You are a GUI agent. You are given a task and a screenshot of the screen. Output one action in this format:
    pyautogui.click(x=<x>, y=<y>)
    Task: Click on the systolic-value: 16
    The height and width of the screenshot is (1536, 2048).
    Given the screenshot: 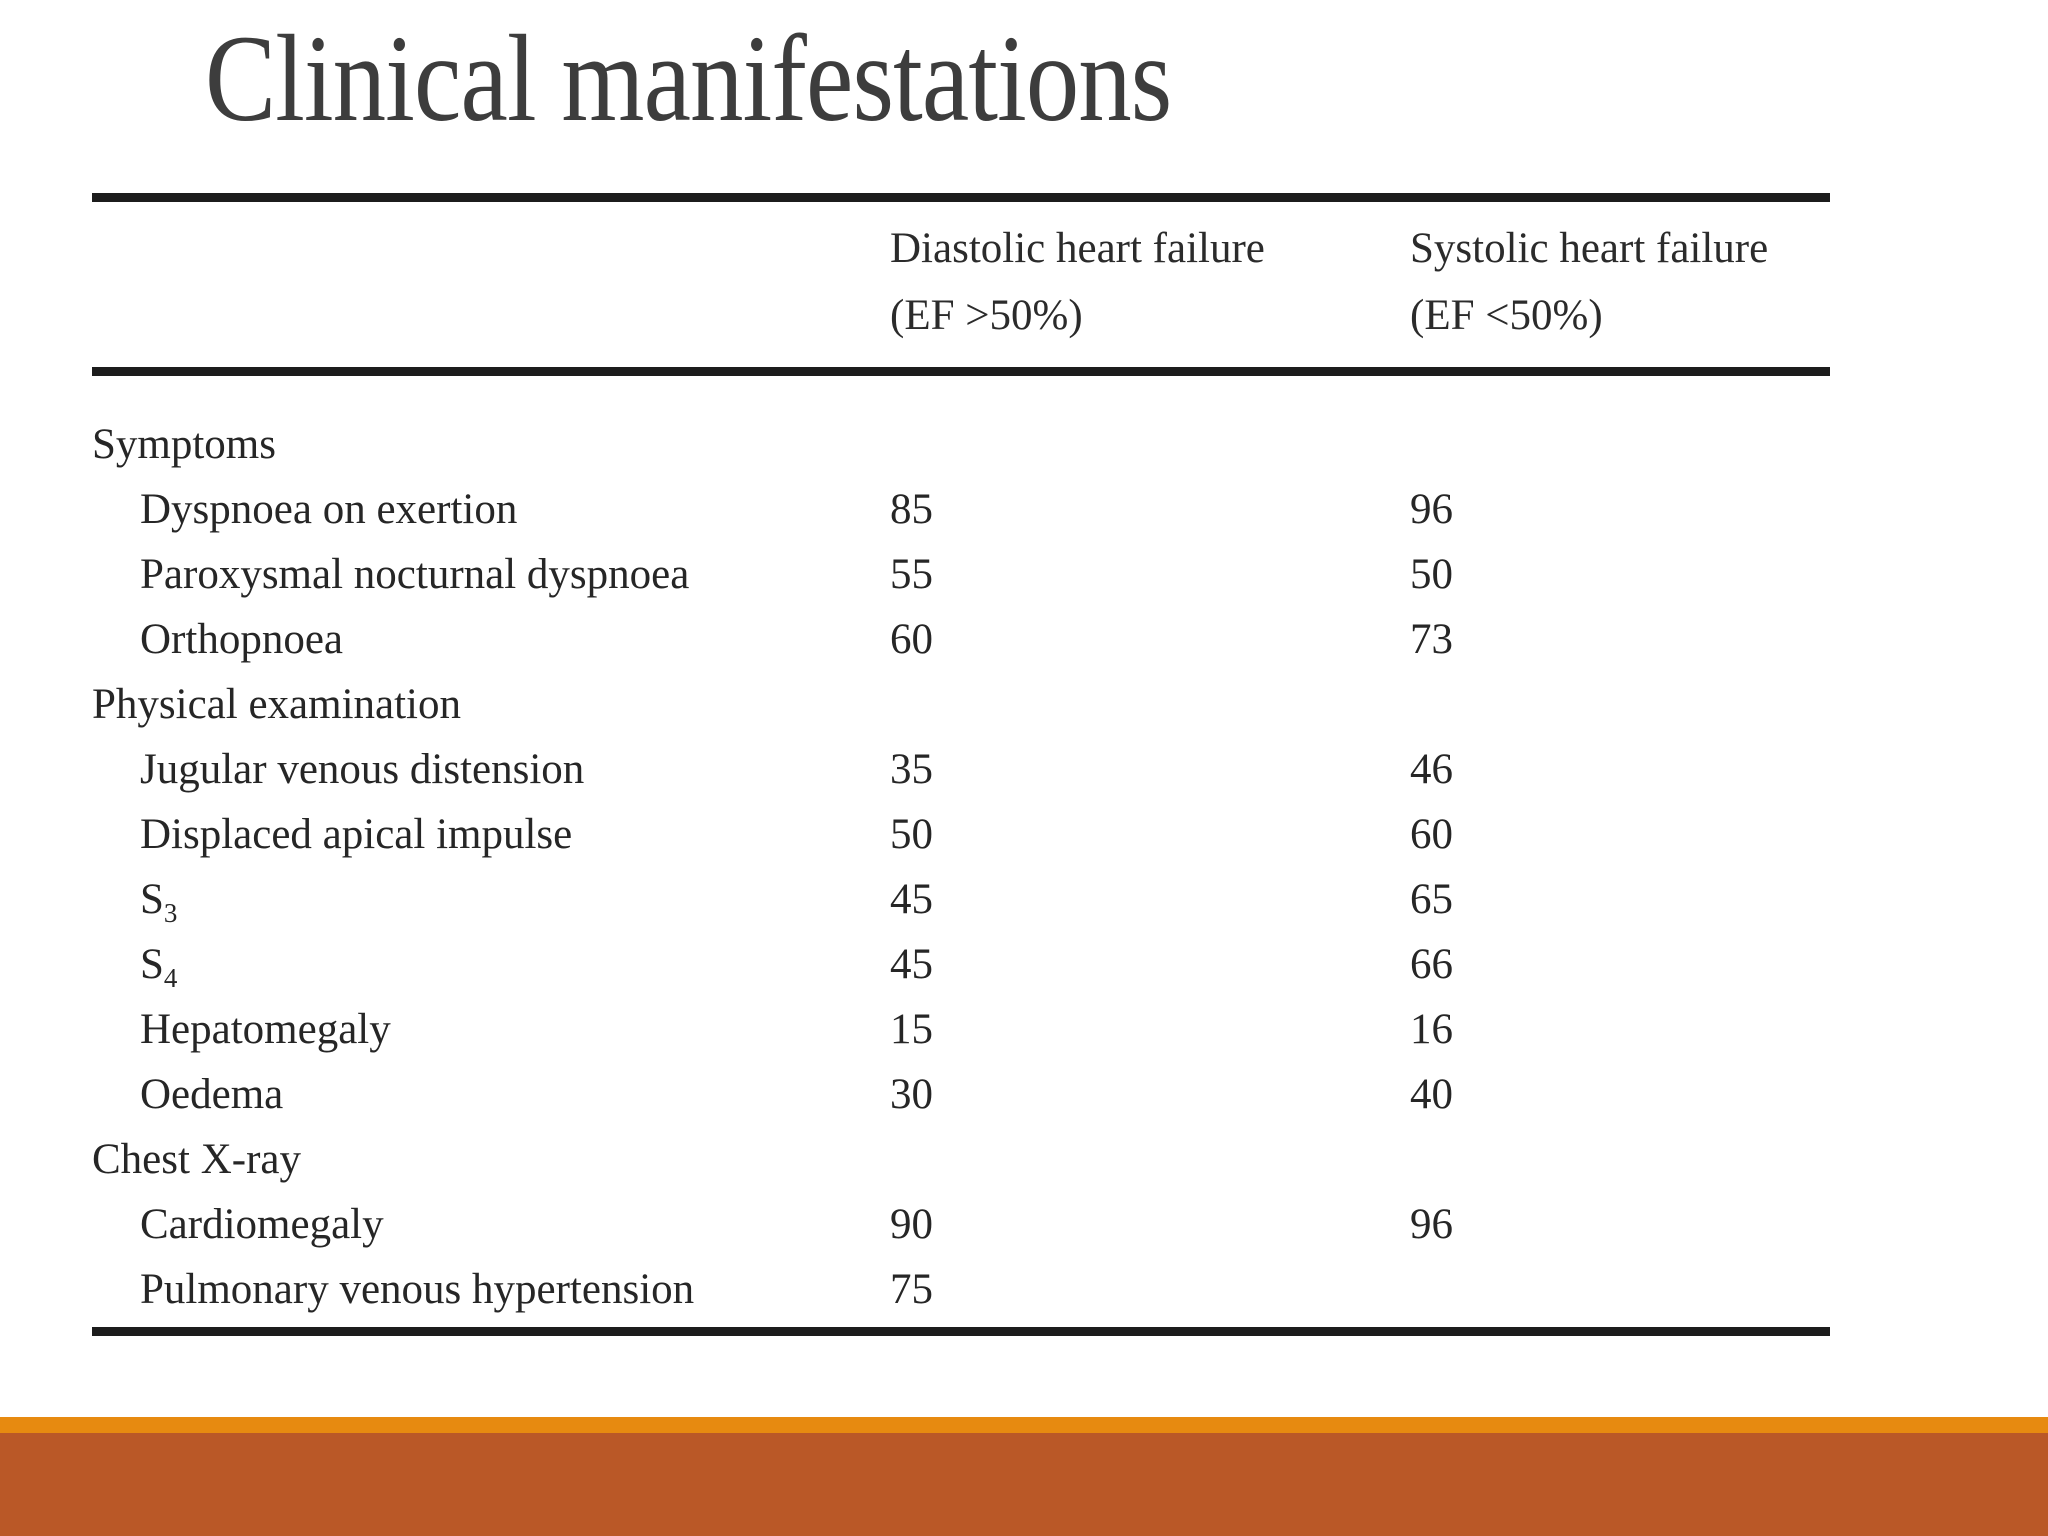 What is the action you would take?
    pyautogui.click(x=1431, y=1029)
    